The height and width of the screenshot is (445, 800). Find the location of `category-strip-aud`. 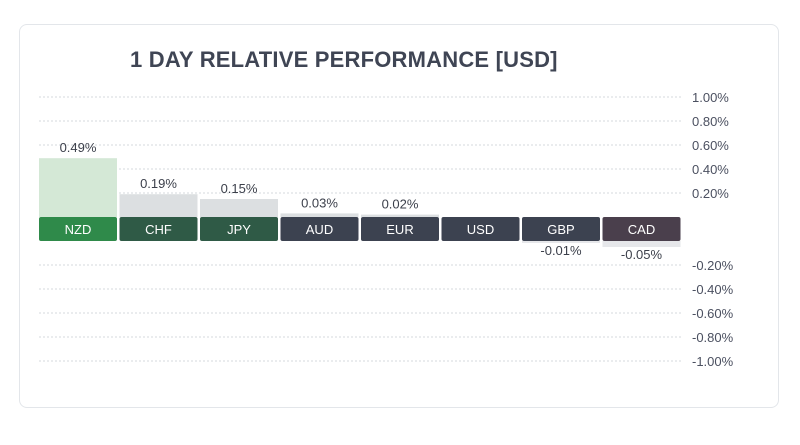

category-strip-aud is located at coordinates (319, 229).